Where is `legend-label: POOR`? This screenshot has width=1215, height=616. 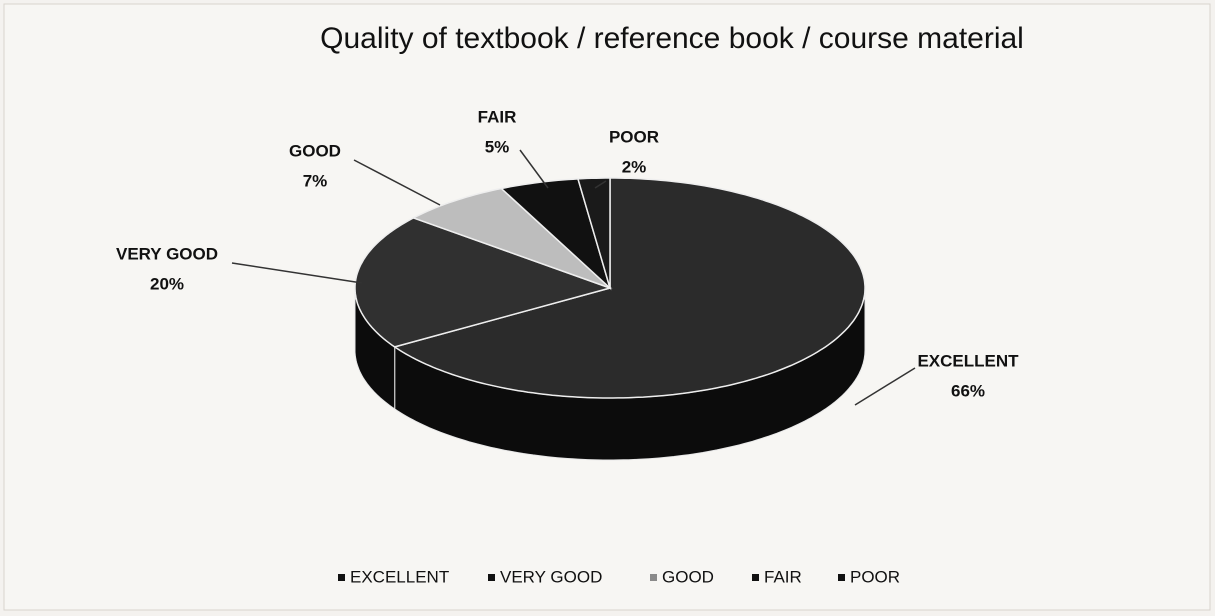
legend-label: POOR is located at coordinates (875, 576).